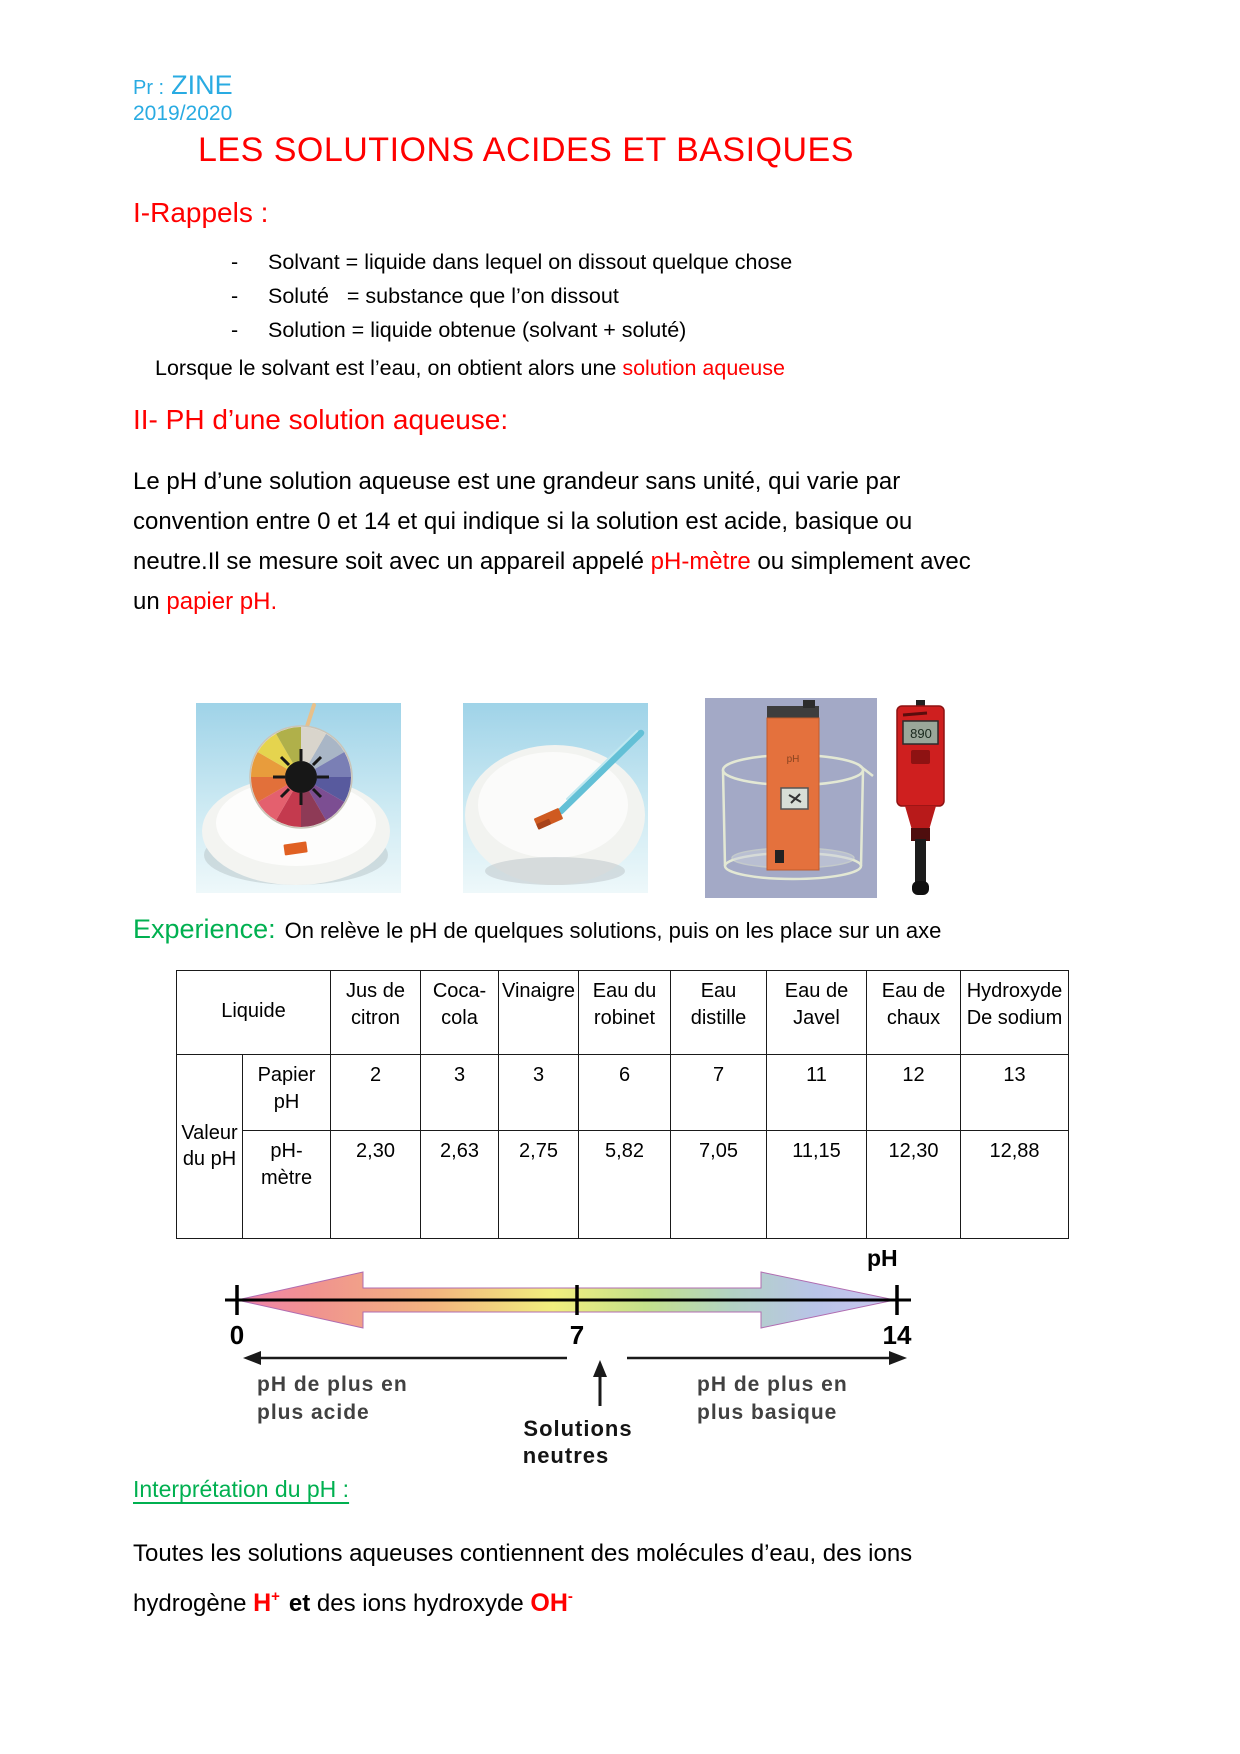 This screenshot has width=1240, height=1754. I want to click on hydroxide-ion-charge: -, so click(570, 1596).